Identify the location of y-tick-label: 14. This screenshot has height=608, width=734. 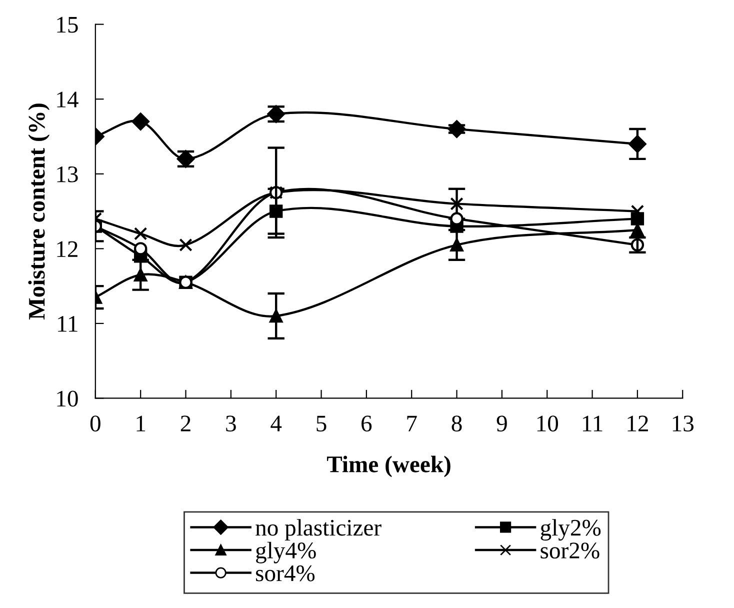
(67, 100).